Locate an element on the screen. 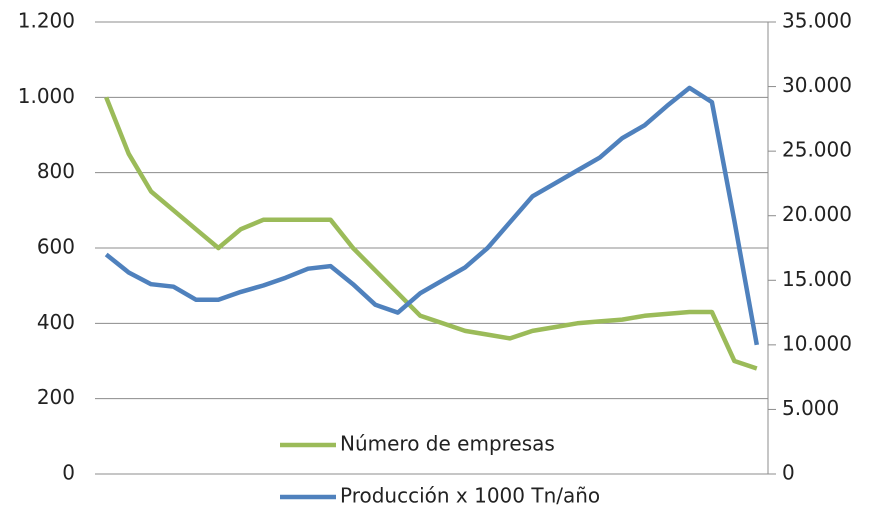 The height and width of the screenshot is (514, 876). y2-tick-label: 15.000 is located at coordinates (817, 279).